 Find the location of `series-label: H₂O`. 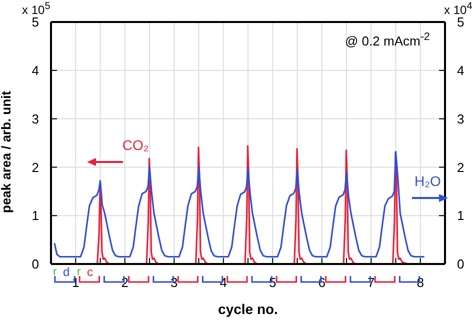

series-label: H₂O is located at coordinates (427, 180).